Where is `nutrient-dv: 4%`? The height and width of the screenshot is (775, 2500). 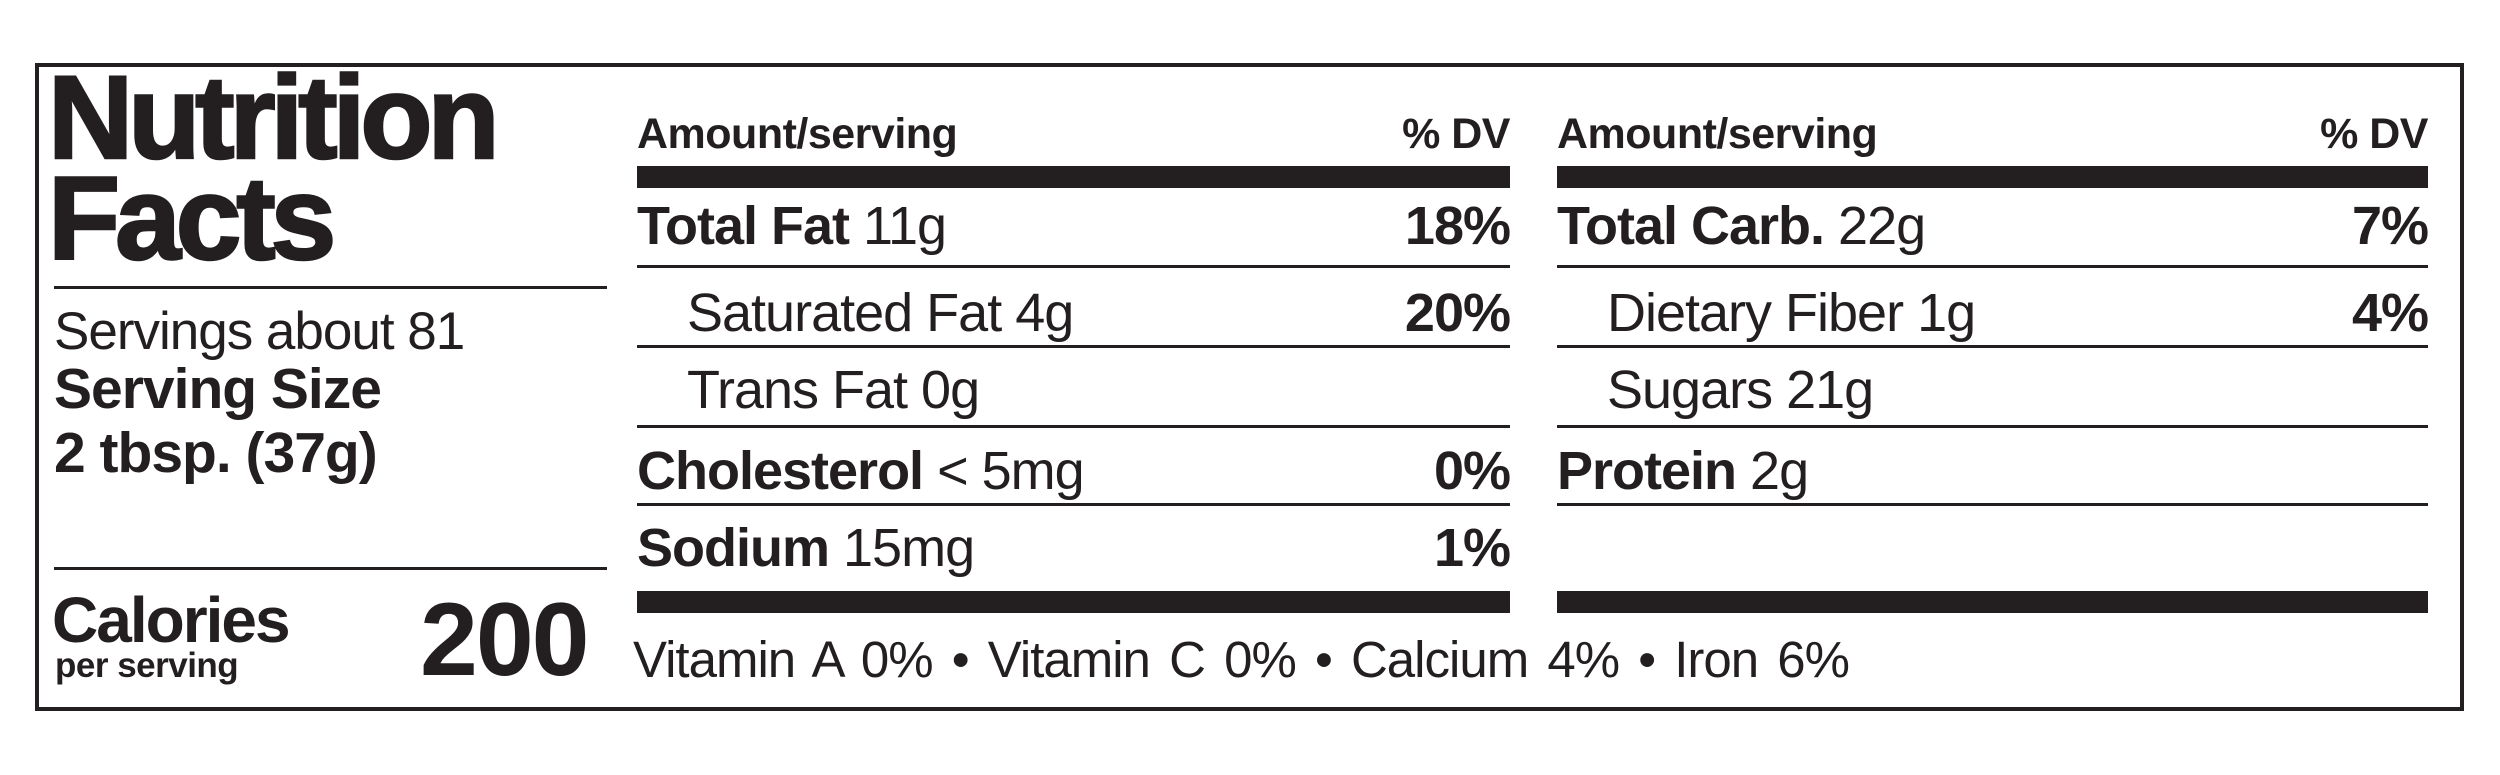
nutrient-dv: 4% is located at coordinates (2390, 313).